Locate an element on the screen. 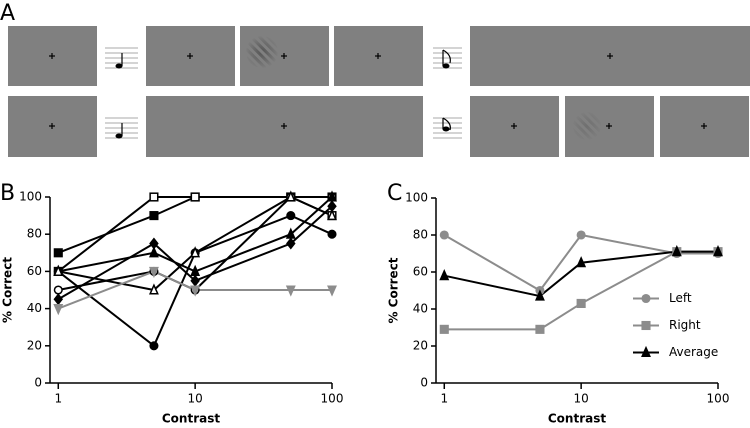 The width and height of the screenshot is (750, 428). legend-label: Right is located at coordinates (685, 325).